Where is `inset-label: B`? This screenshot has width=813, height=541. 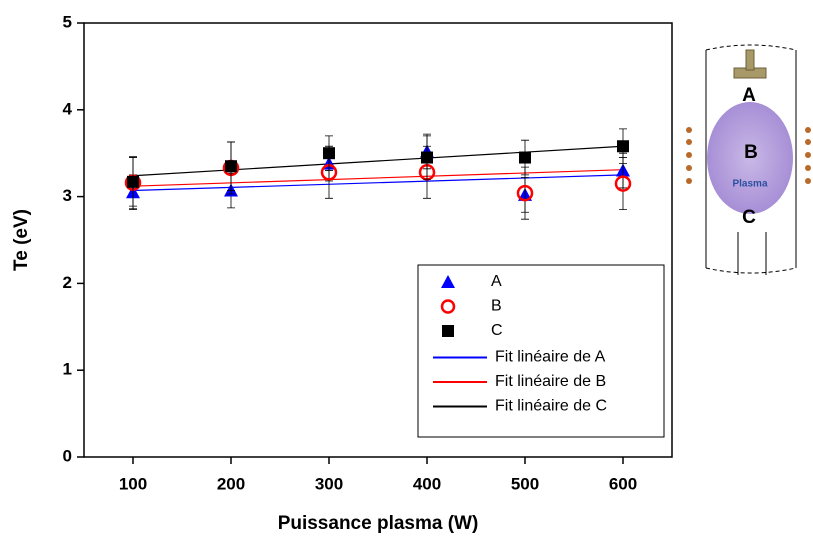 inset-label: B is located at coordinates (751, 152).